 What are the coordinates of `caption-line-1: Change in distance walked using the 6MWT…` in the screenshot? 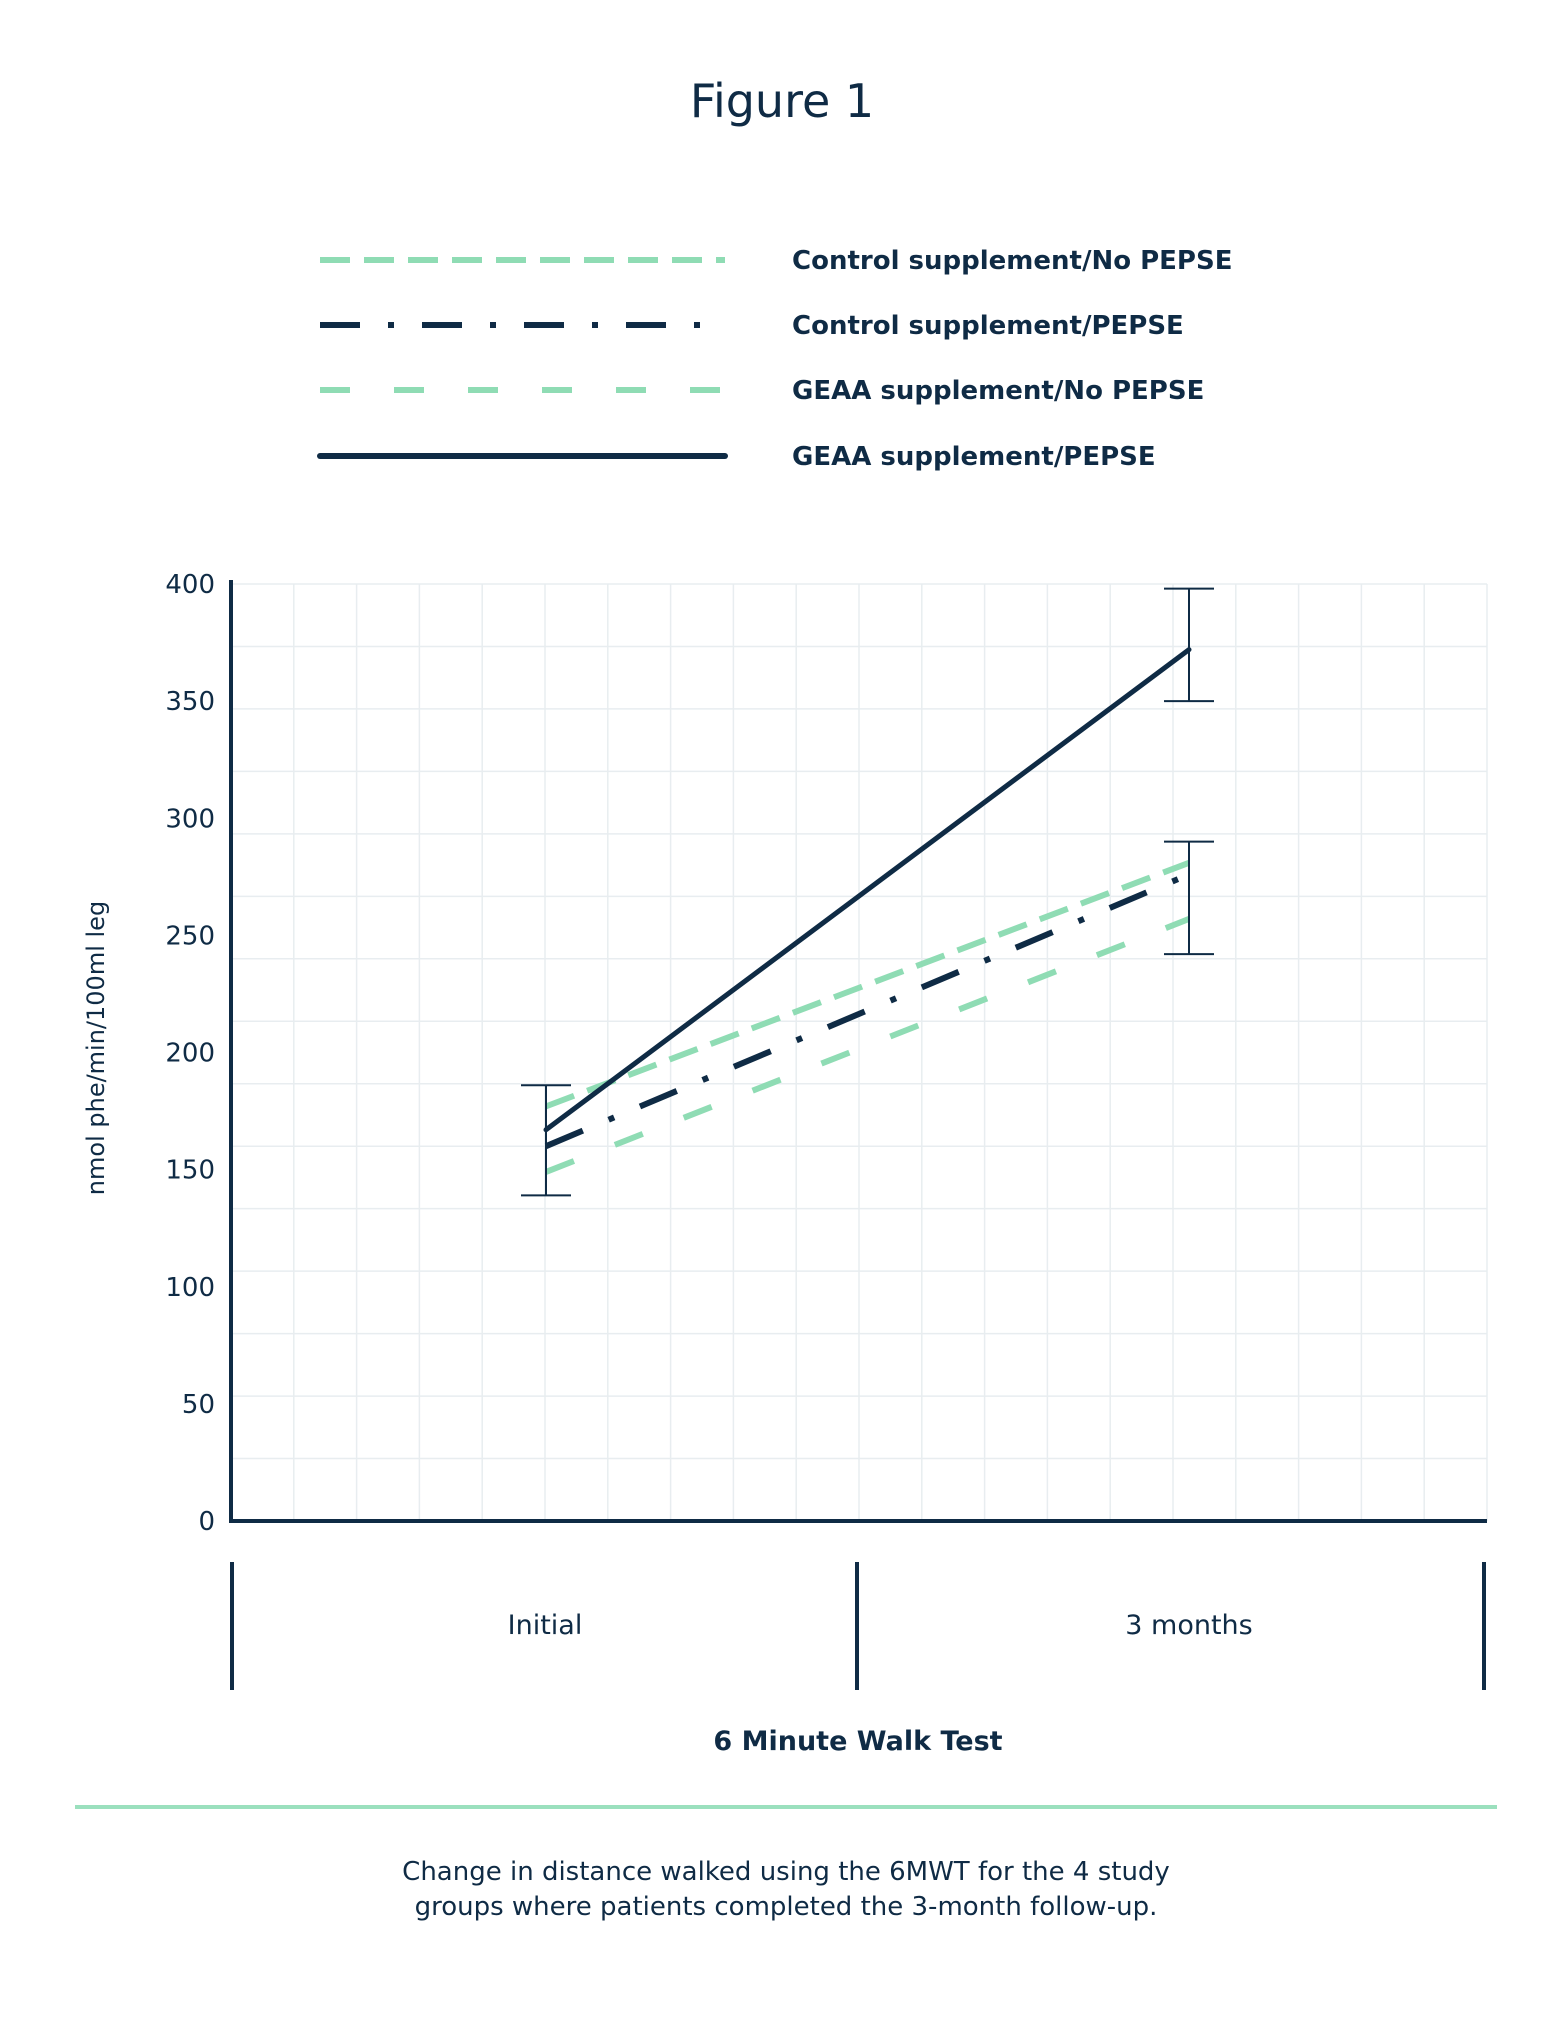 It's located at (786, 1872).